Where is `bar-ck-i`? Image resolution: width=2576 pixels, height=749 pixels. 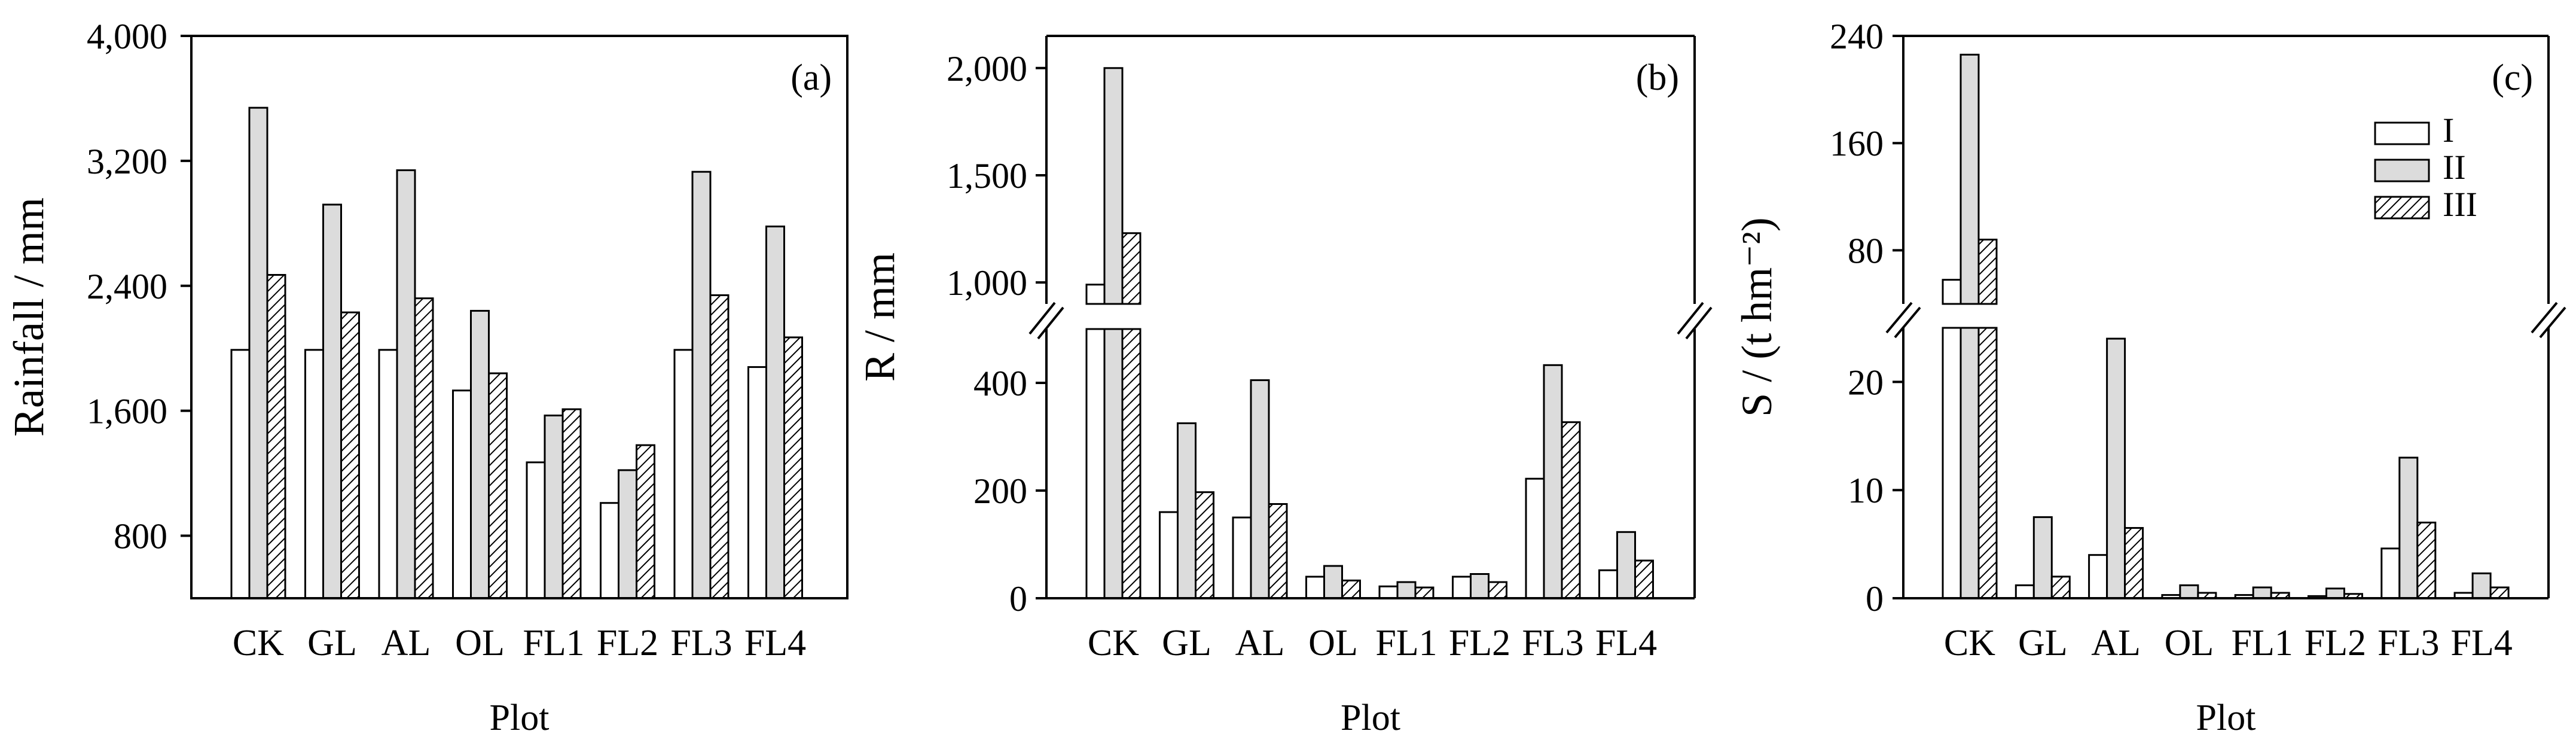 bar-ck-i is located at coordinates (241, 474).